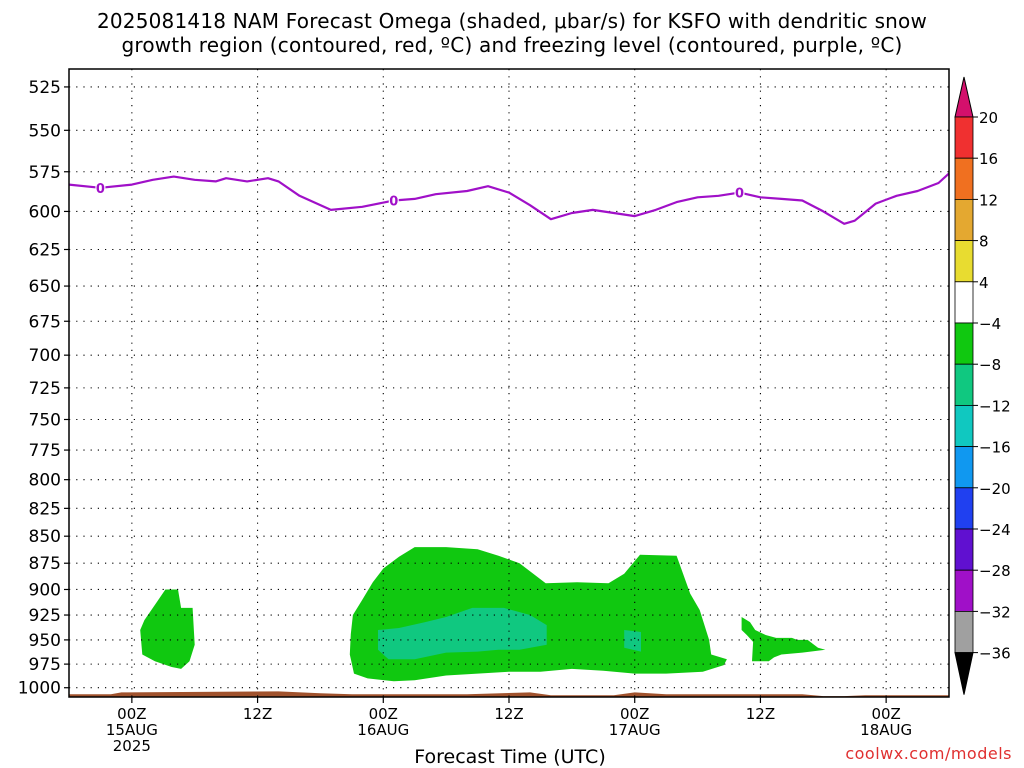 The height and width of the screenshot is (768, 1024). Describe the element at coordinates (45, 356) in the screenshot. I see `y-tick-label: 700` at that location.